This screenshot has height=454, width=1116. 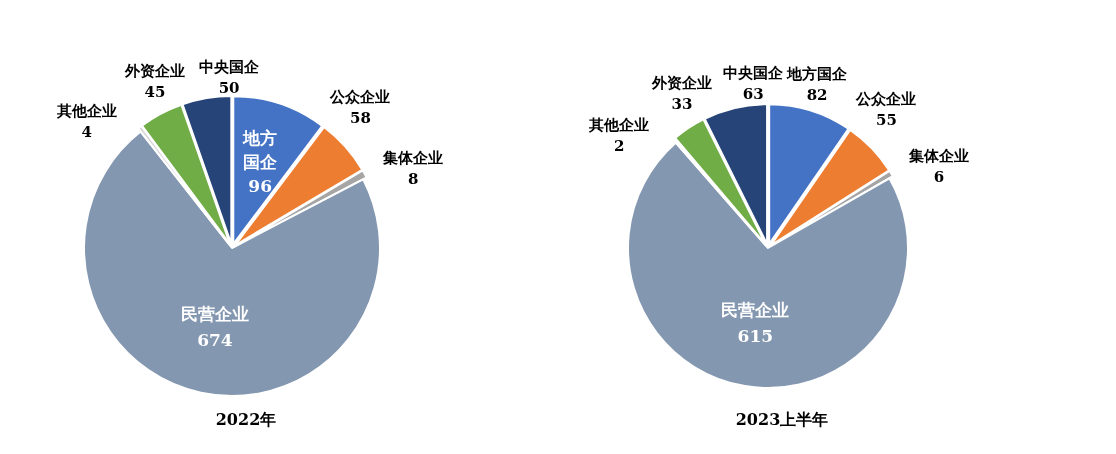 What do you see at coordinates (155, 92) in the screenshot?
I see `data-label: 45` at bounding box center [155, 92].